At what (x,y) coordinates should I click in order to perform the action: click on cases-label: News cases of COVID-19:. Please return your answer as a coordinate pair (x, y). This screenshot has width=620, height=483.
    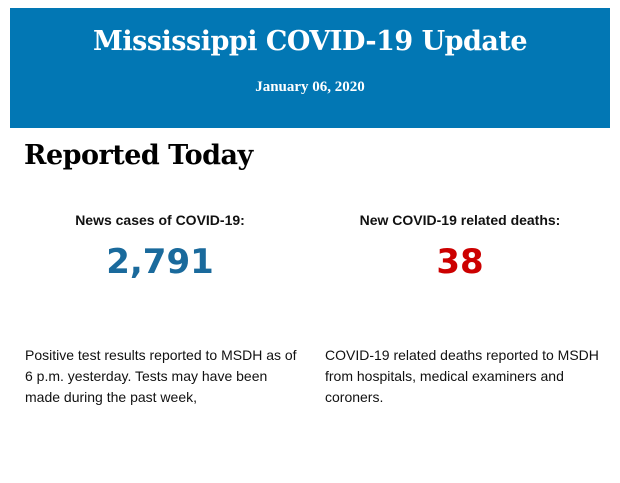
    Looking at the image, I should click on (160, 220).